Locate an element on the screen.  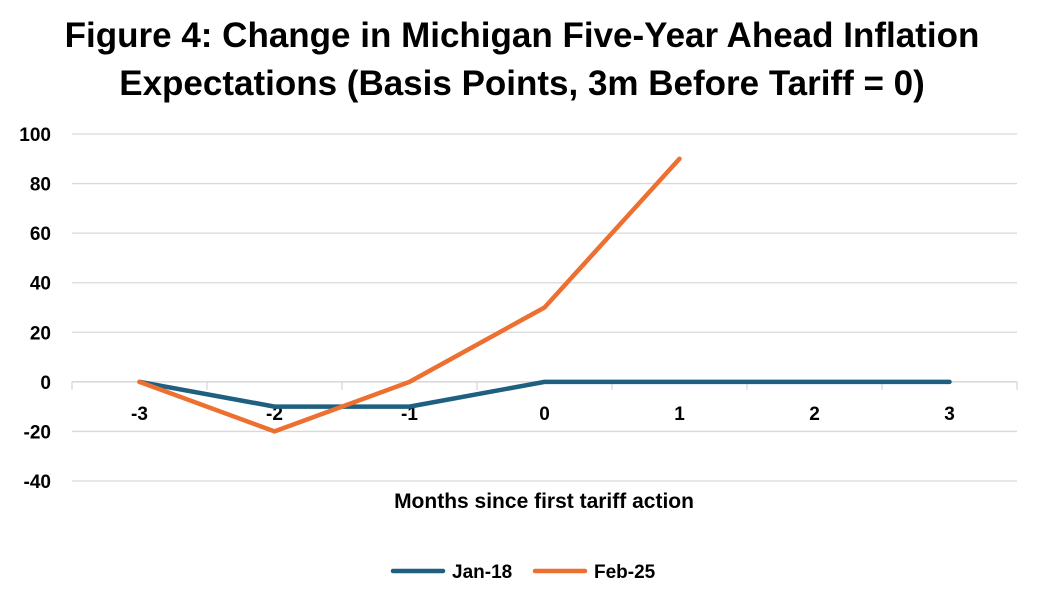
x-tick-label: 1 is located at coordinates (679, 414).